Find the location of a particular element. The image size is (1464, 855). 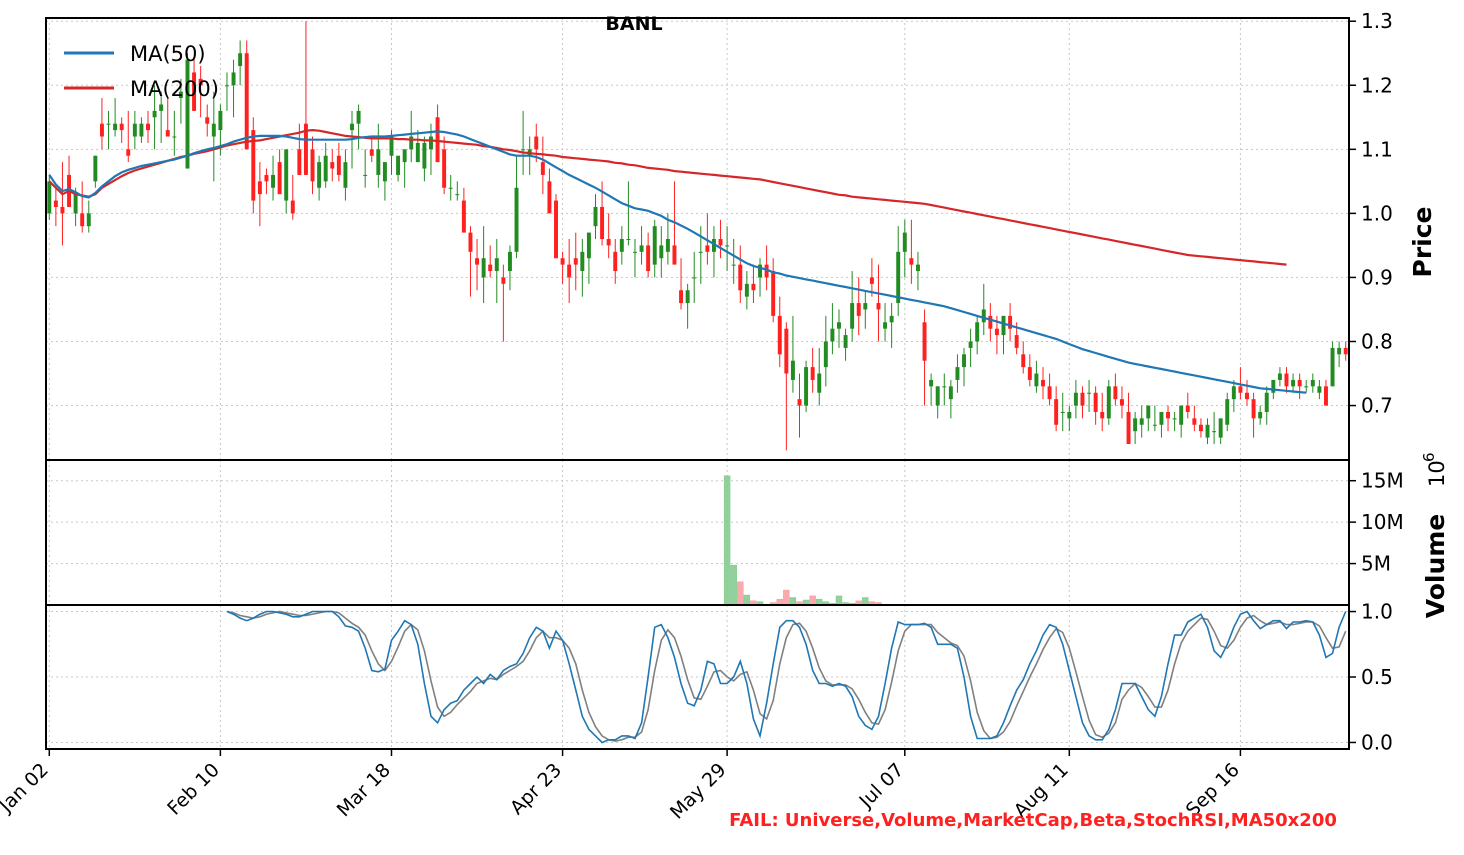

volume-scale-factor: 10 6 is located at coordinates (1434, 469).